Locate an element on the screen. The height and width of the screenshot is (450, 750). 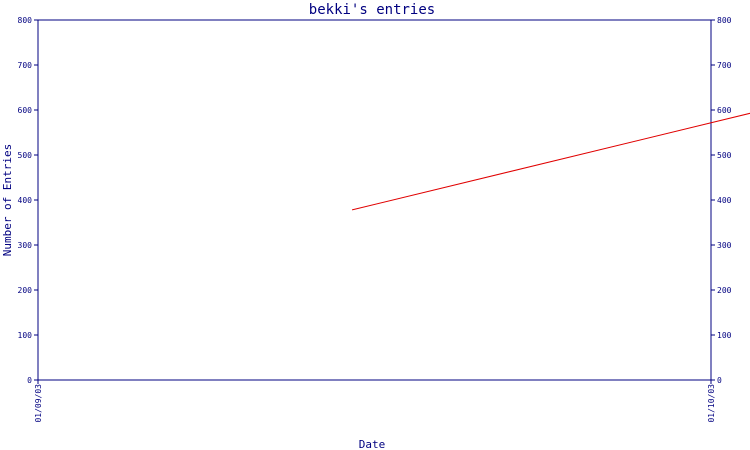
series-layer is located at coordinates (550, 161).